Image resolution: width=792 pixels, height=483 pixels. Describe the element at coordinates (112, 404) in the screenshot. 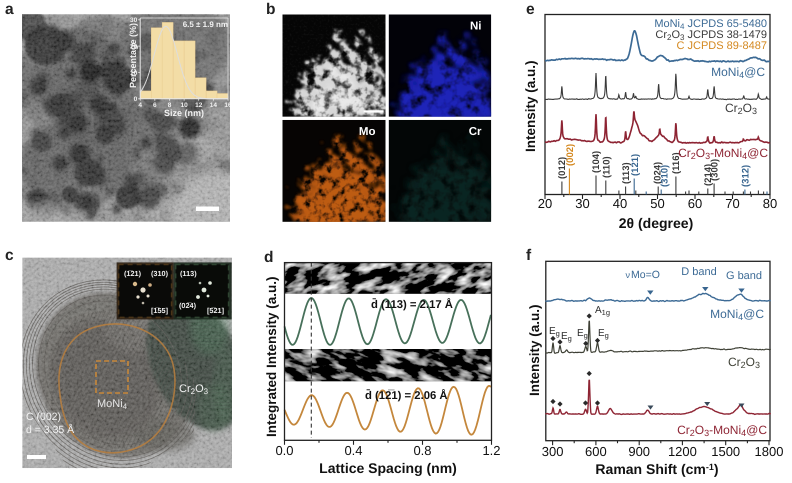

I see `svg-text: MoNi4` at that location.